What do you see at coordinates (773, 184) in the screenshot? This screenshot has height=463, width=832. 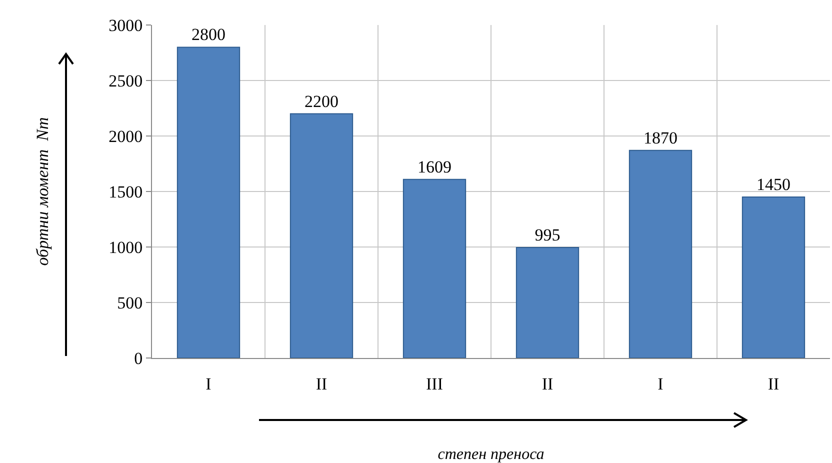 I see `data-label: 1450` at bounding box center [773, 184].